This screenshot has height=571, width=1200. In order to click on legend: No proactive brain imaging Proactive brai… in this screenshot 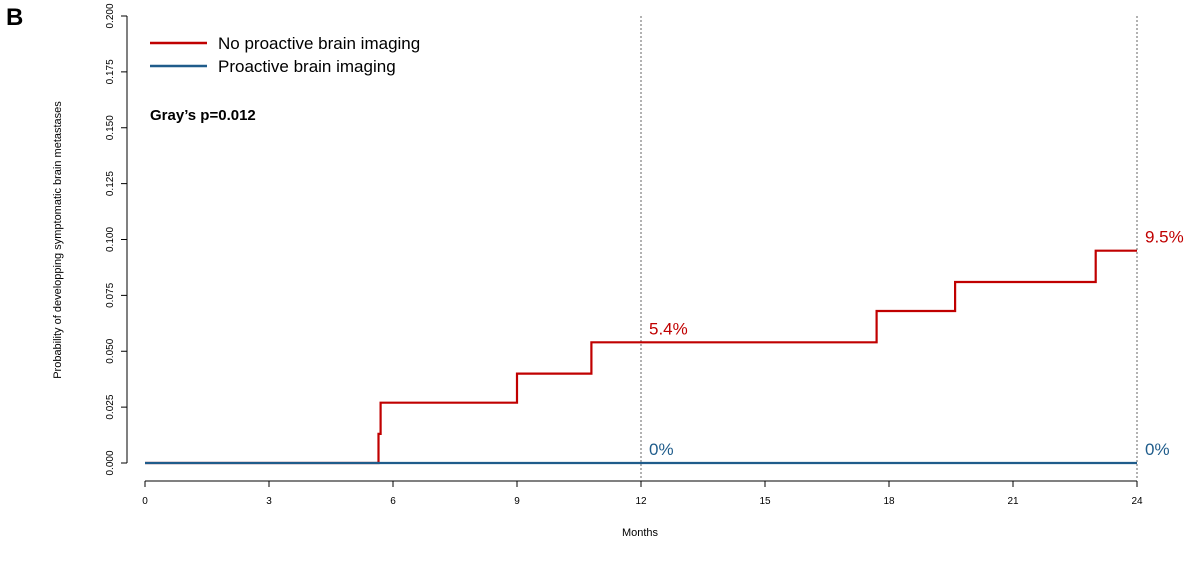, I will do `click(285, 55)`.